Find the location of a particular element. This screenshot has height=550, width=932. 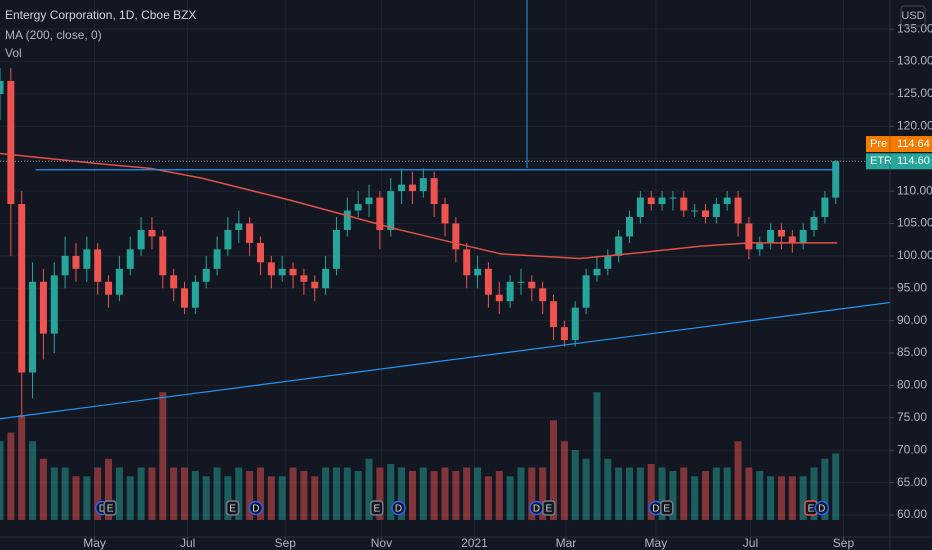

y-tick-label: 90.00 is located at coordinates (912, 320).